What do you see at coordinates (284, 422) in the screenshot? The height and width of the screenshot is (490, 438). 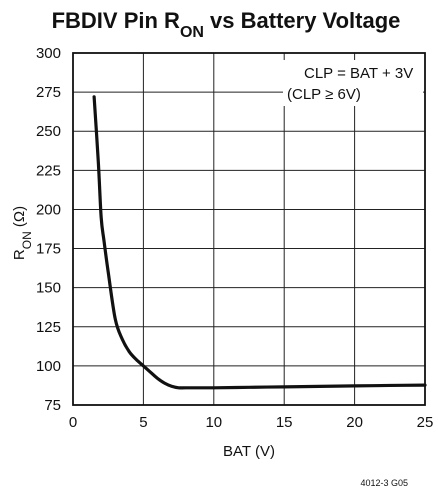 I see `x-tick-label: 15` at bounding box center [284, 422].